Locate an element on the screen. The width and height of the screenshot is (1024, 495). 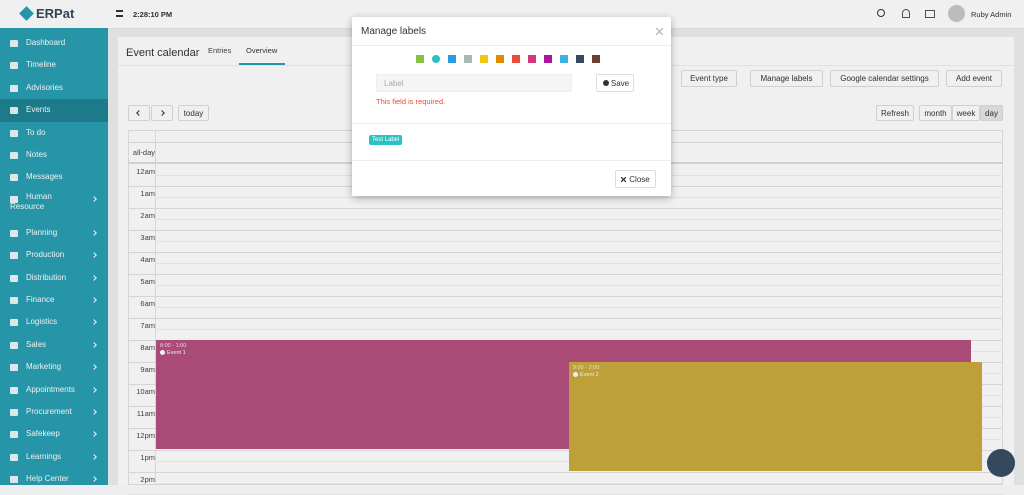
nav-item: Advisories is located at coordinates (54, 88).